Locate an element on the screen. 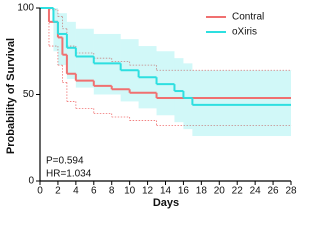 The width and height of the screenshot is (320, 240). x-tick-label: 28 is located at coordinates (291, 191).